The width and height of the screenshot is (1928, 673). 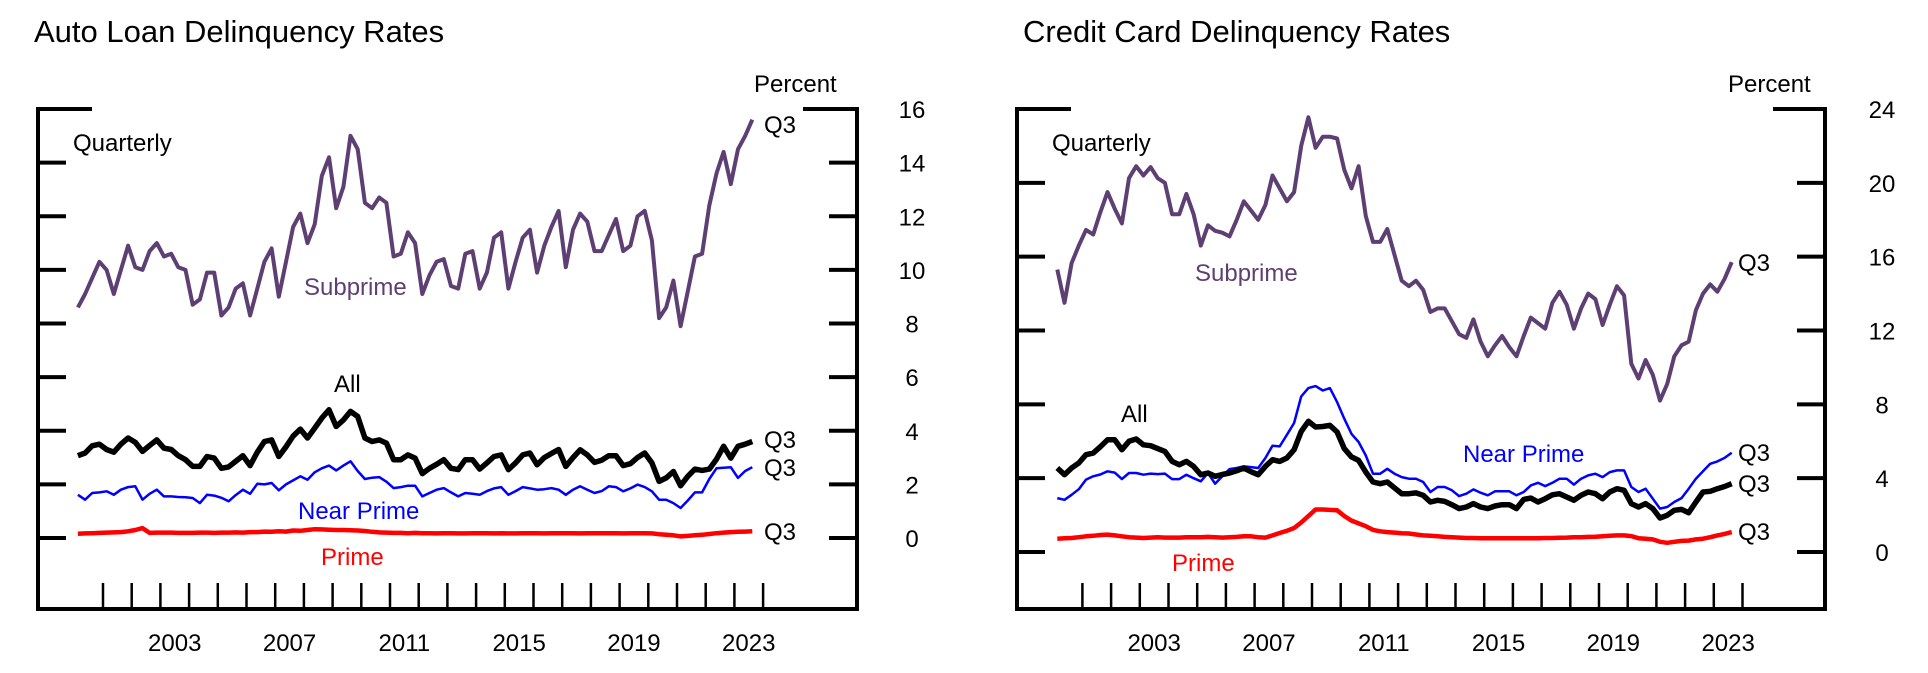 I want to click on y-tick-label: 6, so click(x=911, y=378).